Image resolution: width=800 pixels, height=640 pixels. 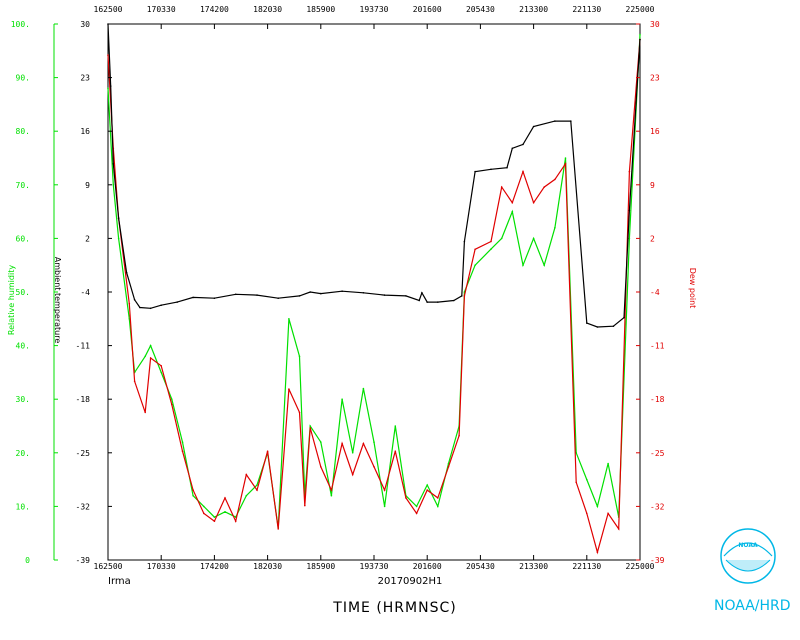 I want to click on rh-tick-label: 20., so click(x=23, y=453).